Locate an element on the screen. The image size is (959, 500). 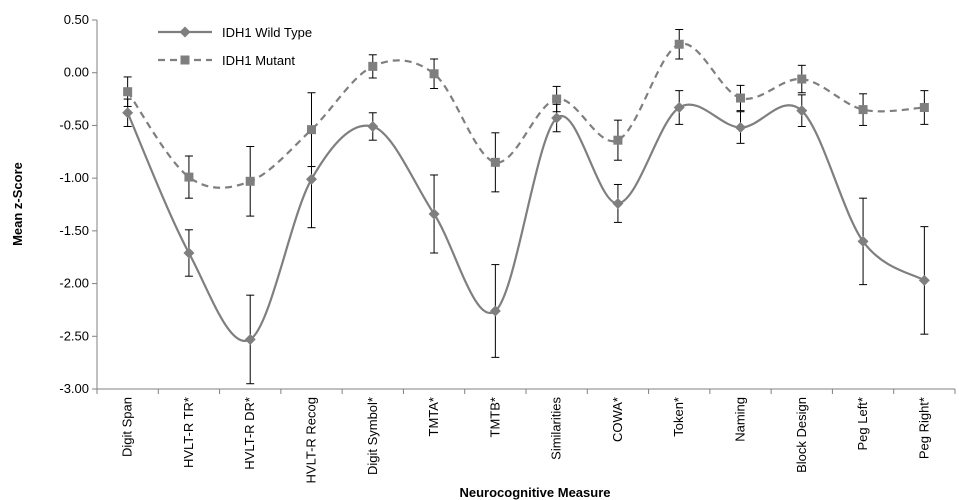
x-tick-label: COWA* is located at coordinates (617, 419).